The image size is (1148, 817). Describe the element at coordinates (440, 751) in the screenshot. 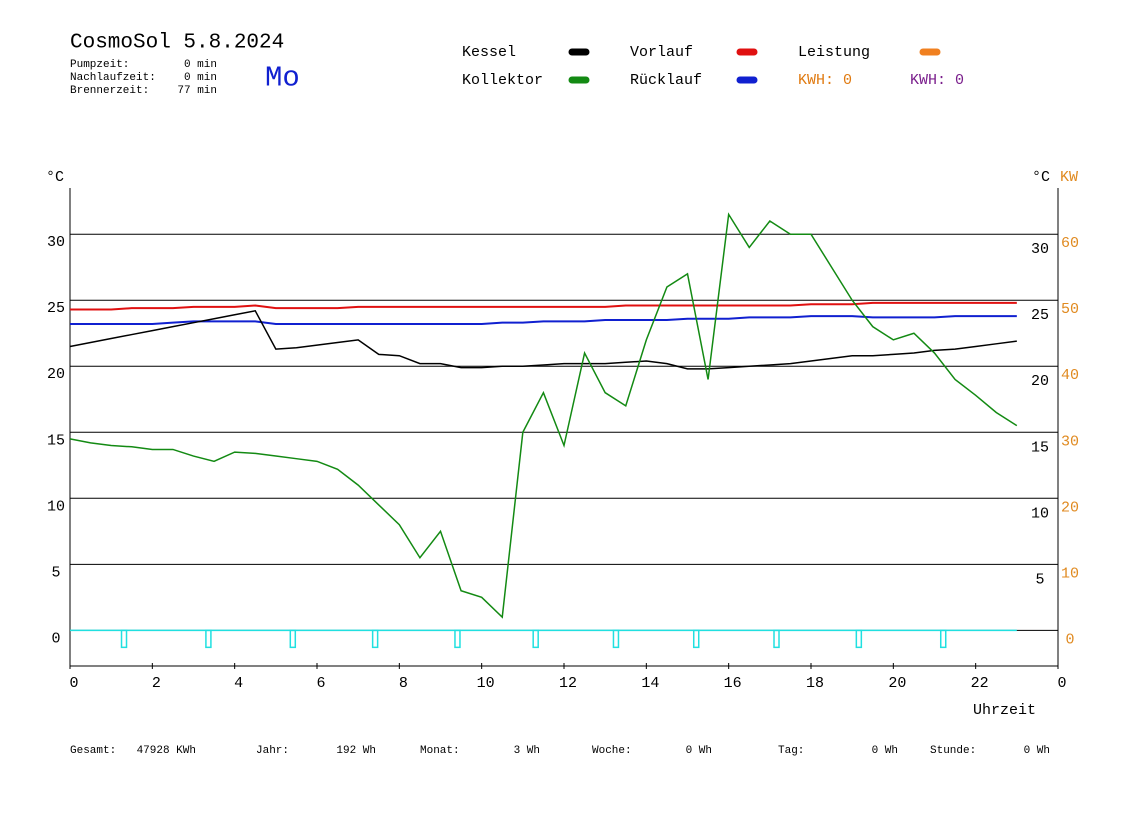

I see `footer-label: Monat:` at that location.